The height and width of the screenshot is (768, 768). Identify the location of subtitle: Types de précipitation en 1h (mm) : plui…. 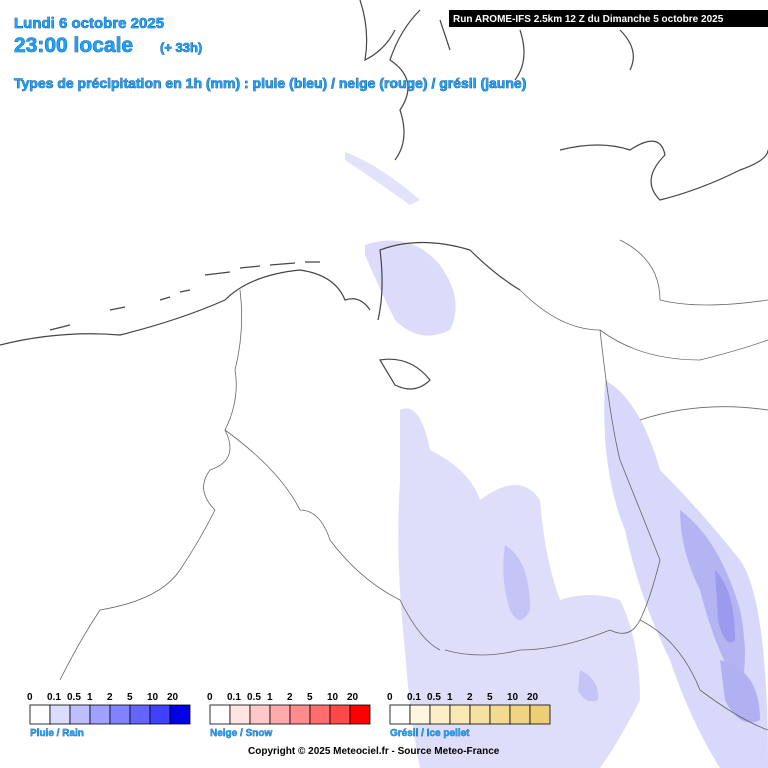
(270, 83).